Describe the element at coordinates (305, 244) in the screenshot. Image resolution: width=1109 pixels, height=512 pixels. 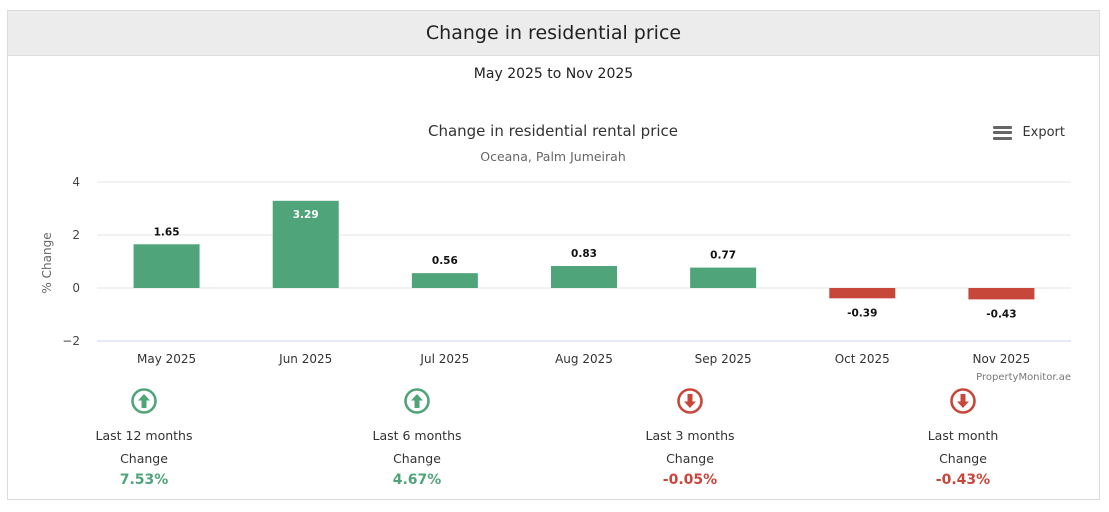
I see `bar-jun-2025` at that location.